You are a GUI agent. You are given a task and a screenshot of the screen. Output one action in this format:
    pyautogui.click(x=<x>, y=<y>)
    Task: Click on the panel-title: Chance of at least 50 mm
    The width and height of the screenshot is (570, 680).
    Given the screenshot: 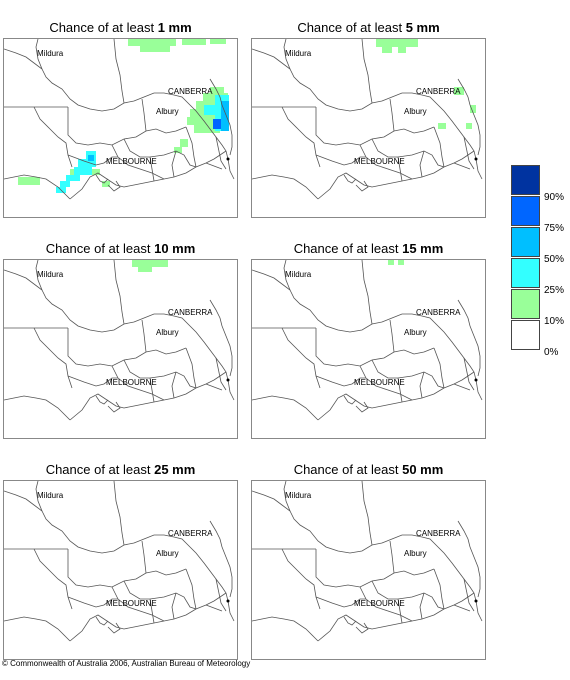 What is the action you would take?
    pyautogui.click(x=368, y=469)
    